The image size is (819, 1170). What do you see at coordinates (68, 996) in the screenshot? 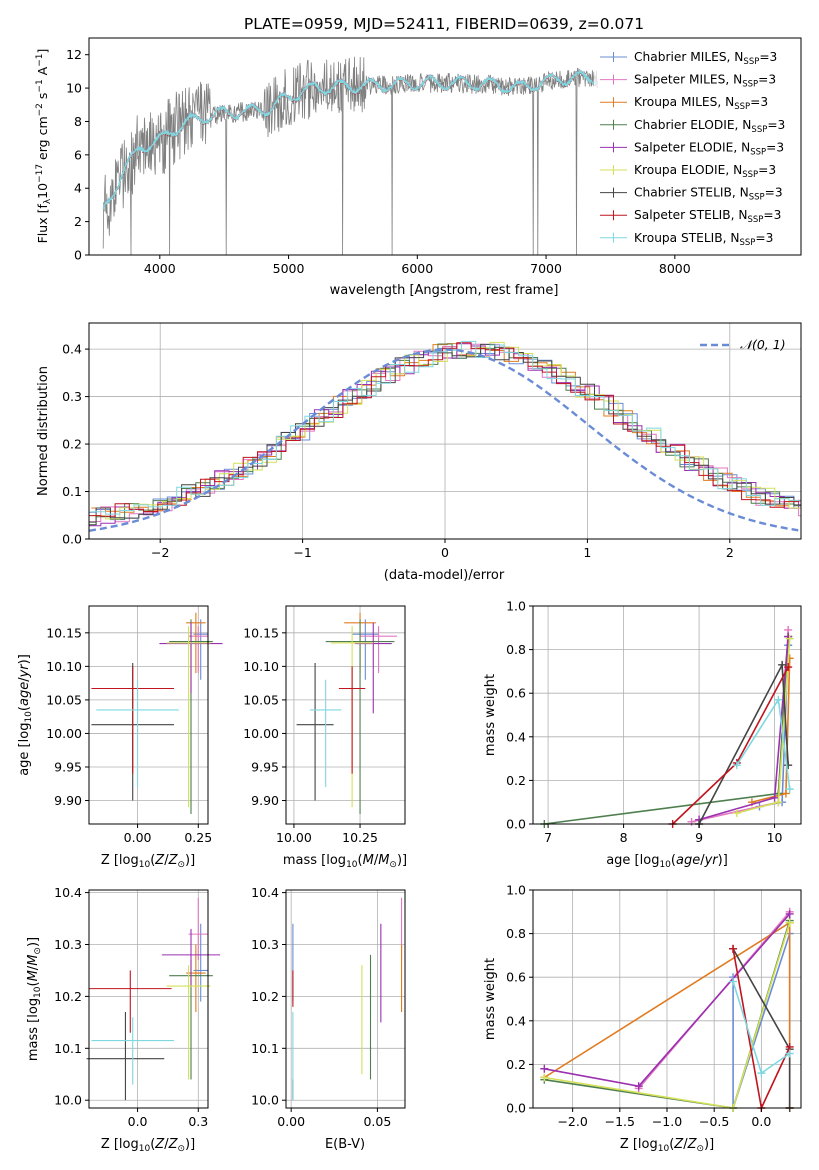
I see `y-tick-label: 10.2` at bounding box center [68, 996].